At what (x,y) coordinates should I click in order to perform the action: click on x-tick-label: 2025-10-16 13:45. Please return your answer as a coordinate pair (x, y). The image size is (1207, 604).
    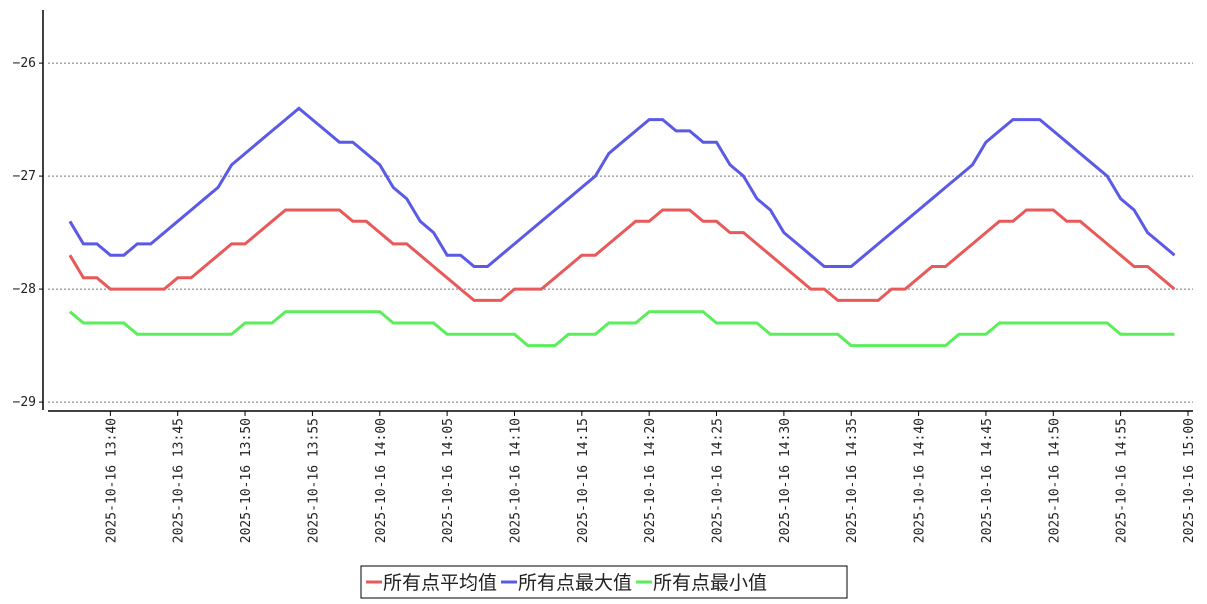
    Looking at the image, I should click on (179, 480).